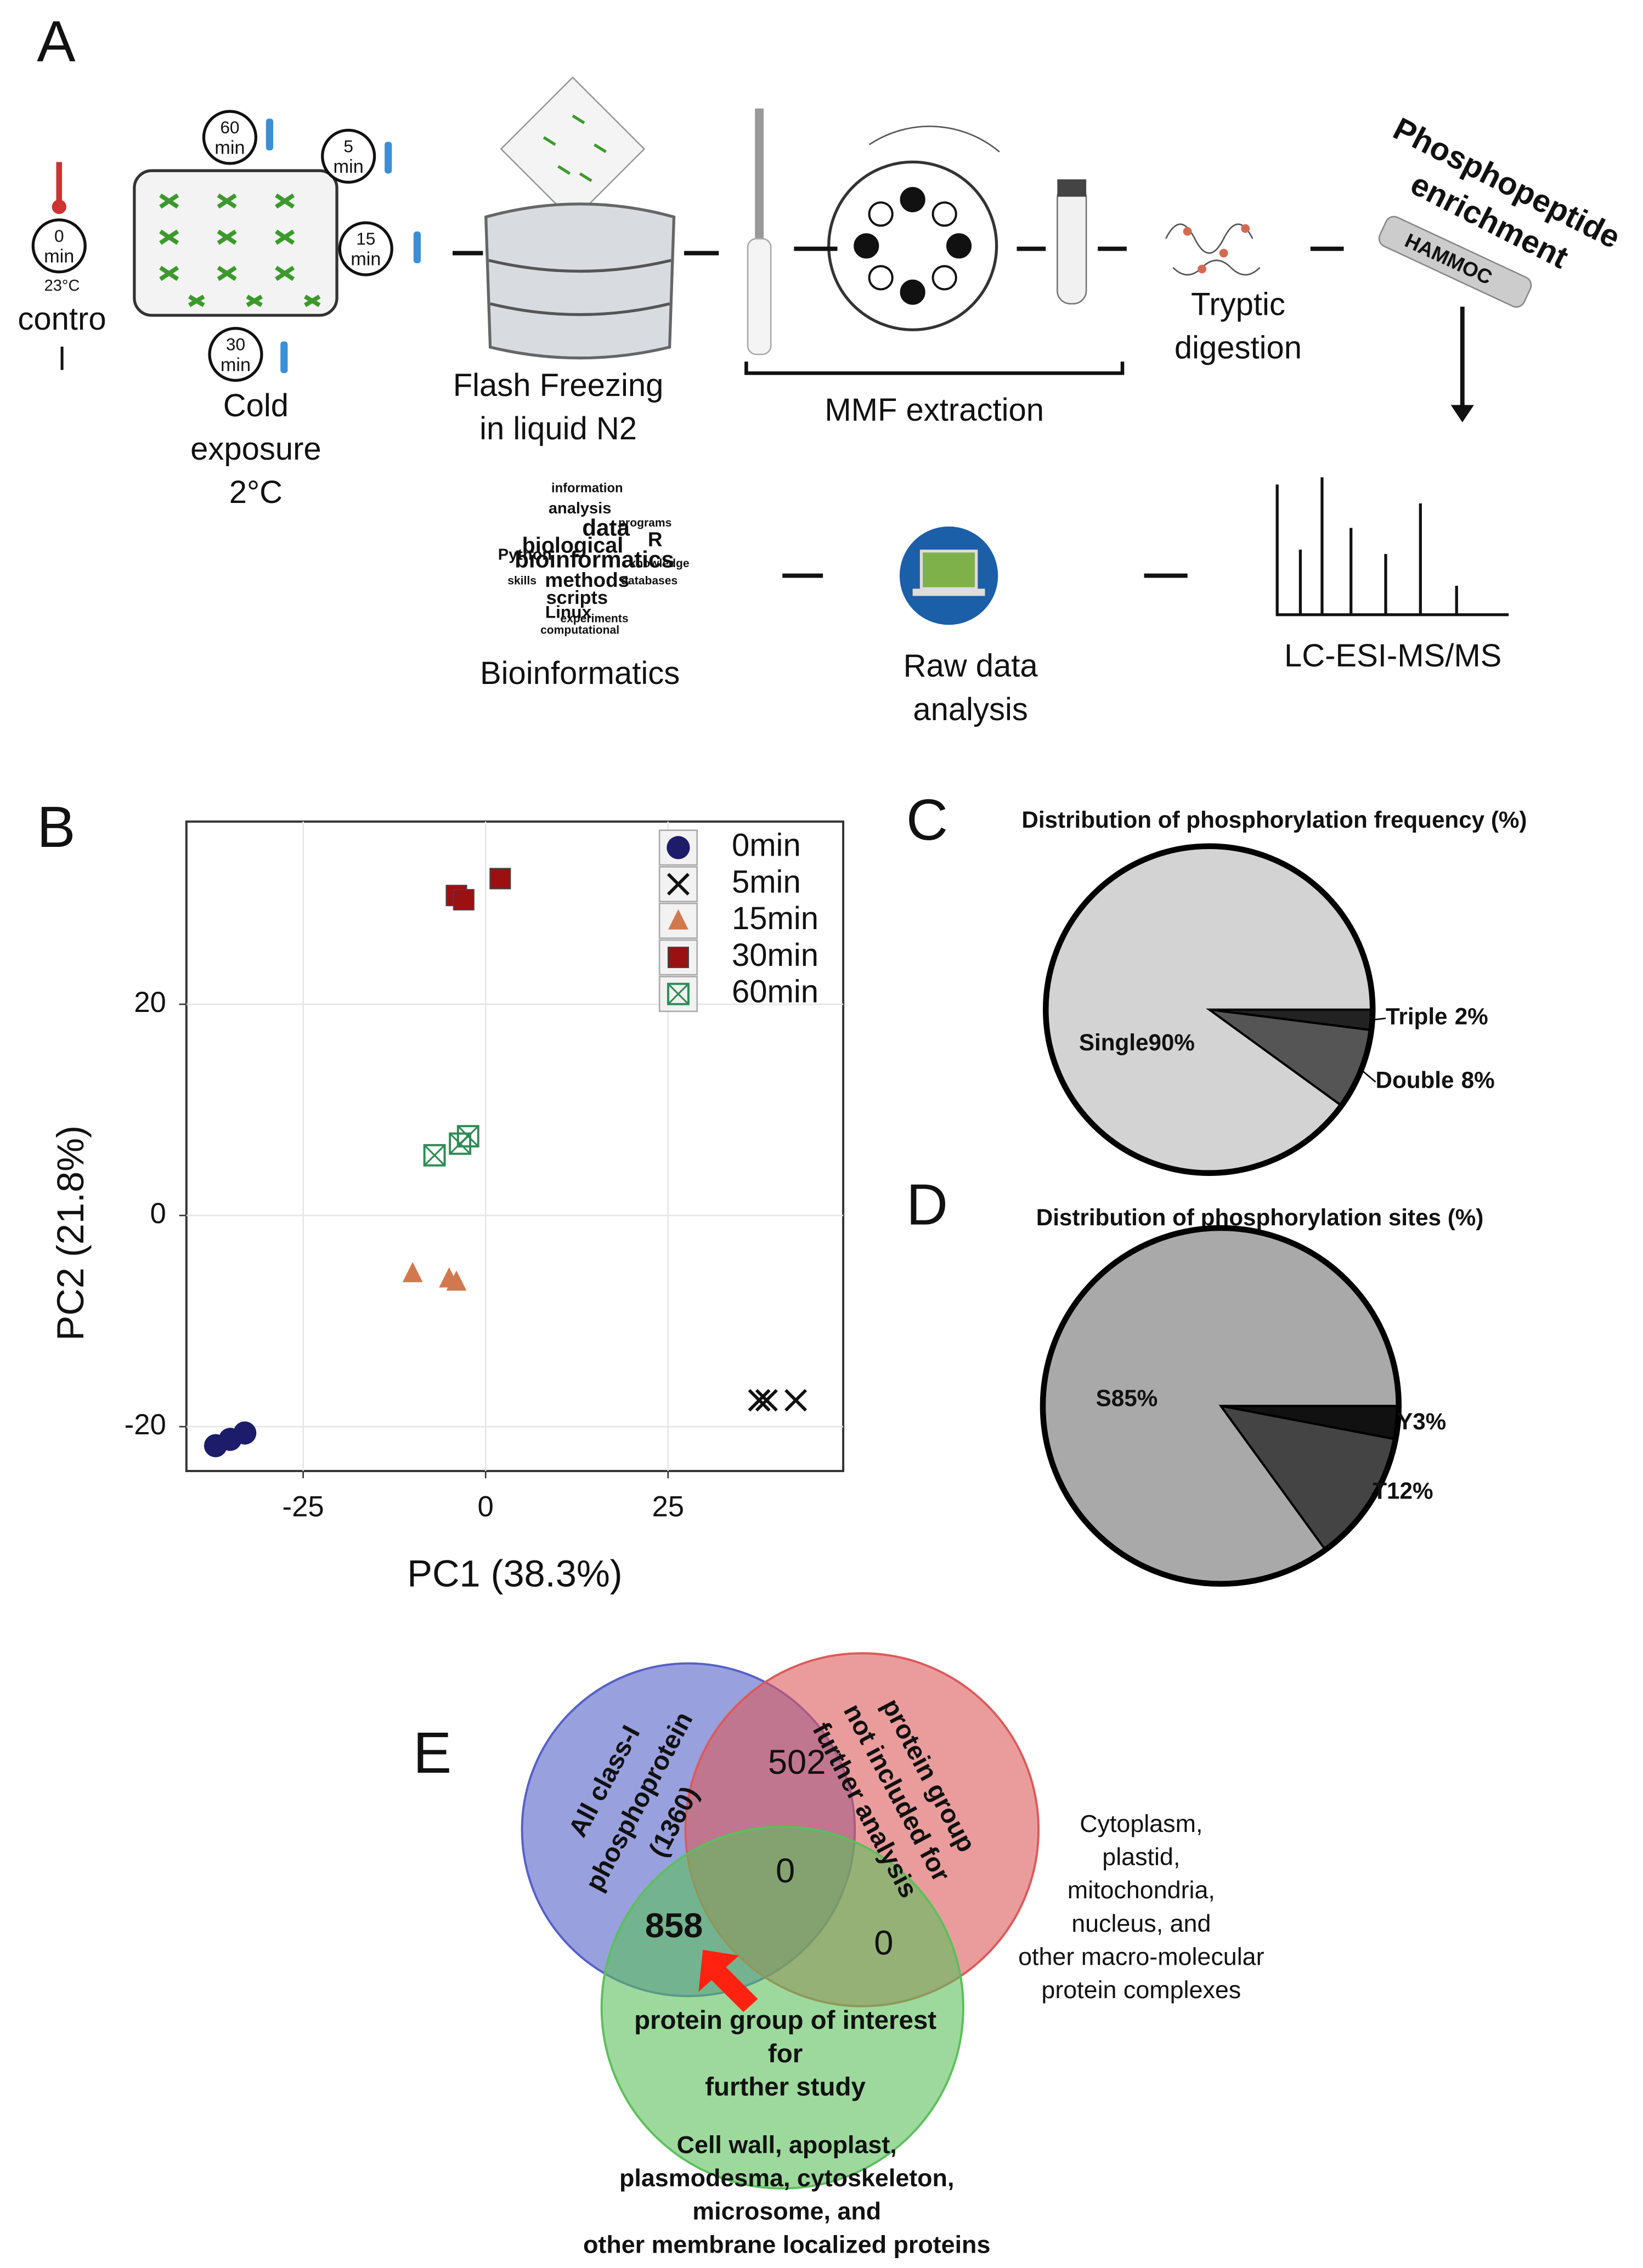 The width and height of the screenshot is (1643, 2268). I want to click on word-cloud-word: programs, so click(644, 523).